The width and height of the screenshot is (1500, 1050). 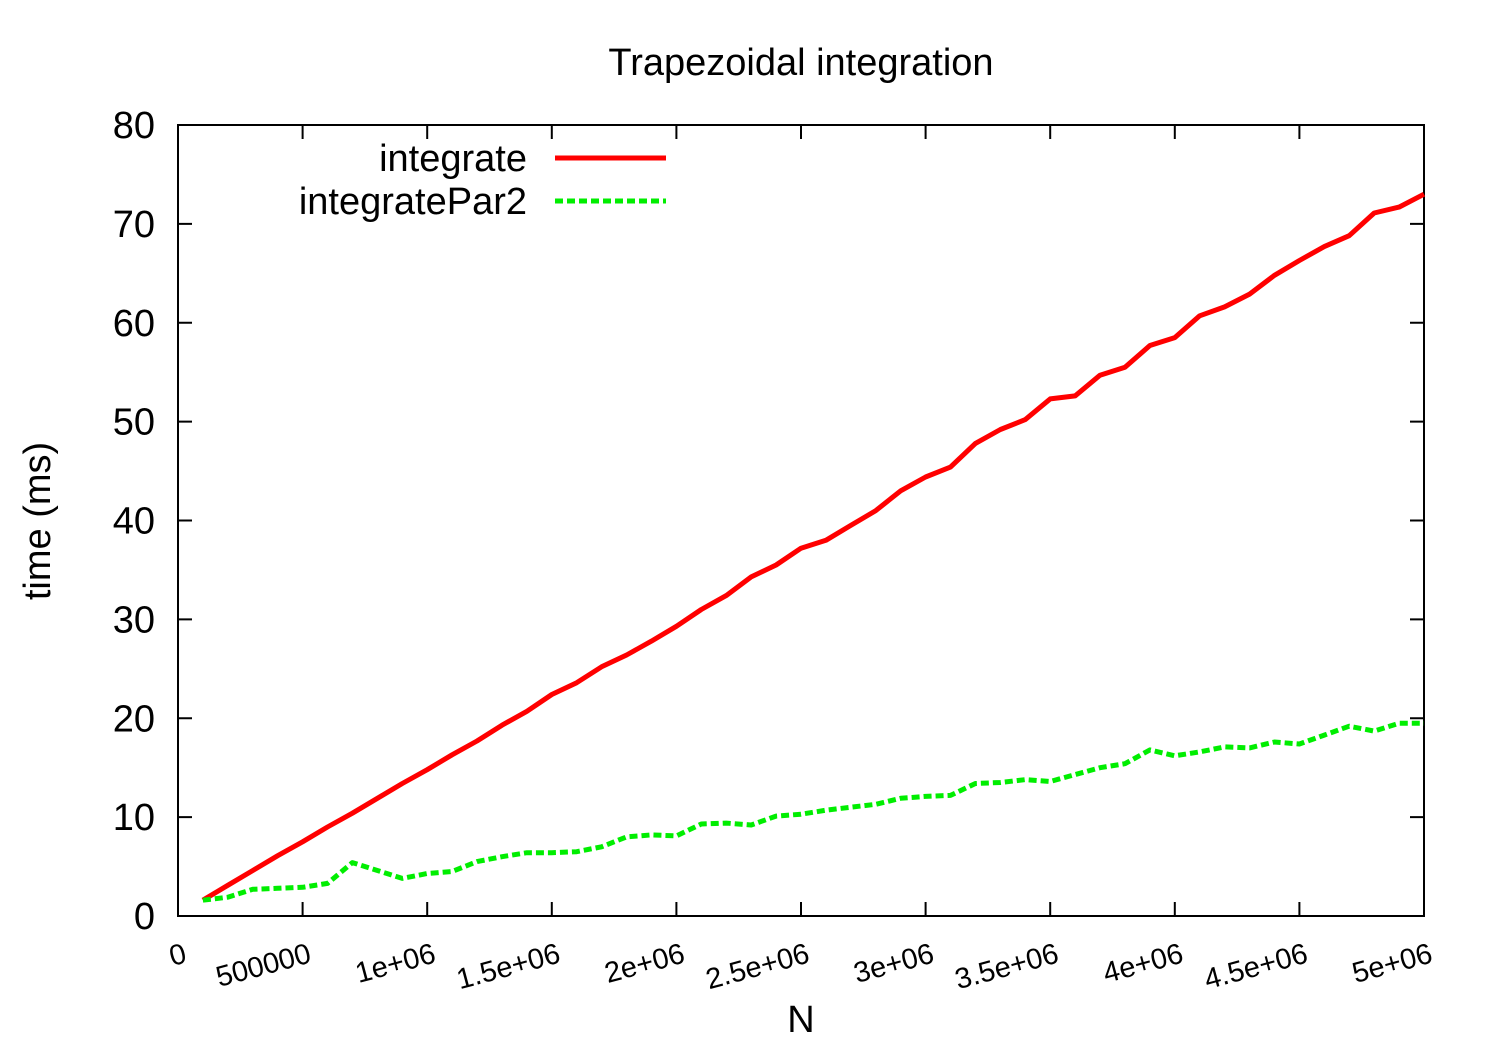 I want to click on x-tick-label: 4e+06, so click(x=1143, y=964).